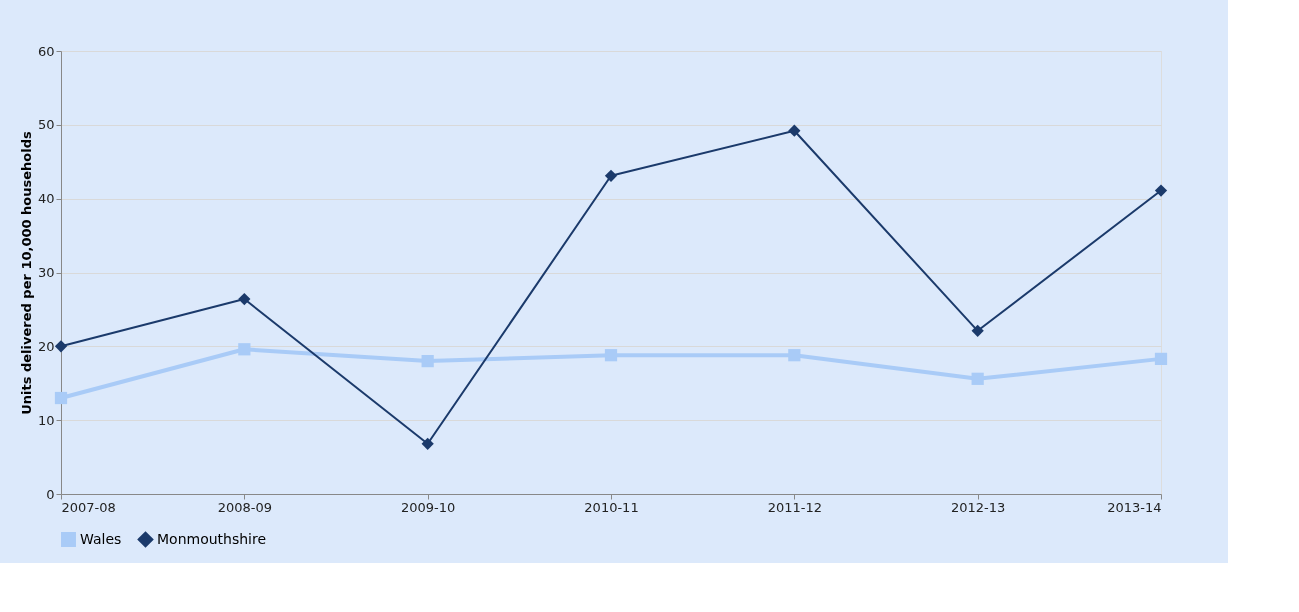 The height and width of the screenshot is (612, 1299). What do you see at coordinates (46, 125) in the screenshot?
I see `y-tick-label: 50` at bounding box center [46, 125].